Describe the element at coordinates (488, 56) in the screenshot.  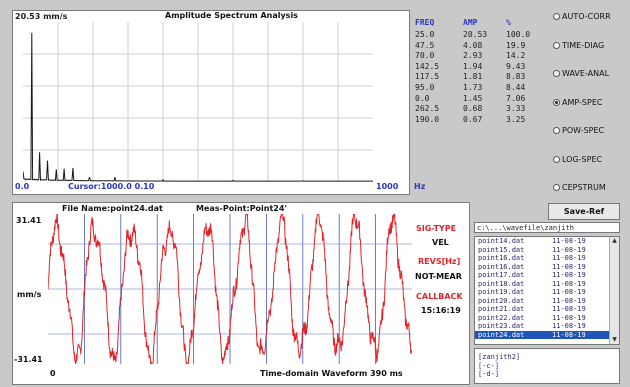
I see `peak-row: 70.0 2.93 14.2` at that location.